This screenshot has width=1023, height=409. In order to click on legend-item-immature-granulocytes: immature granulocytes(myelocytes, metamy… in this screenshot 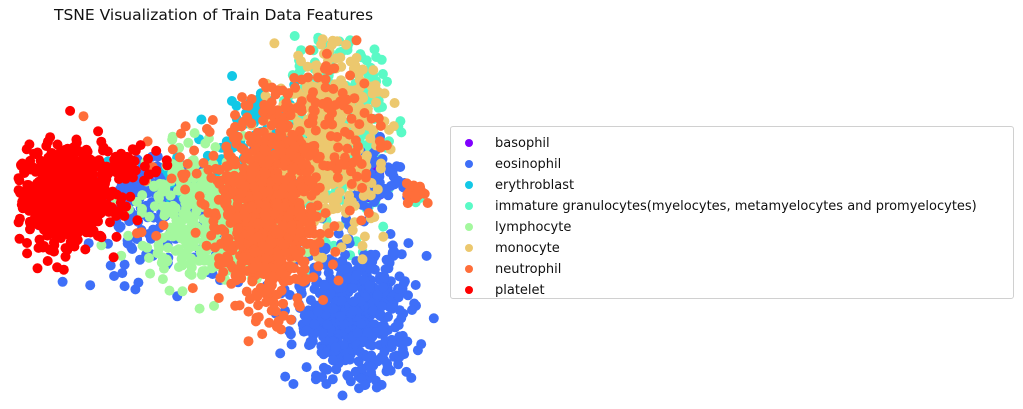, I will do `click(721, 206)`.